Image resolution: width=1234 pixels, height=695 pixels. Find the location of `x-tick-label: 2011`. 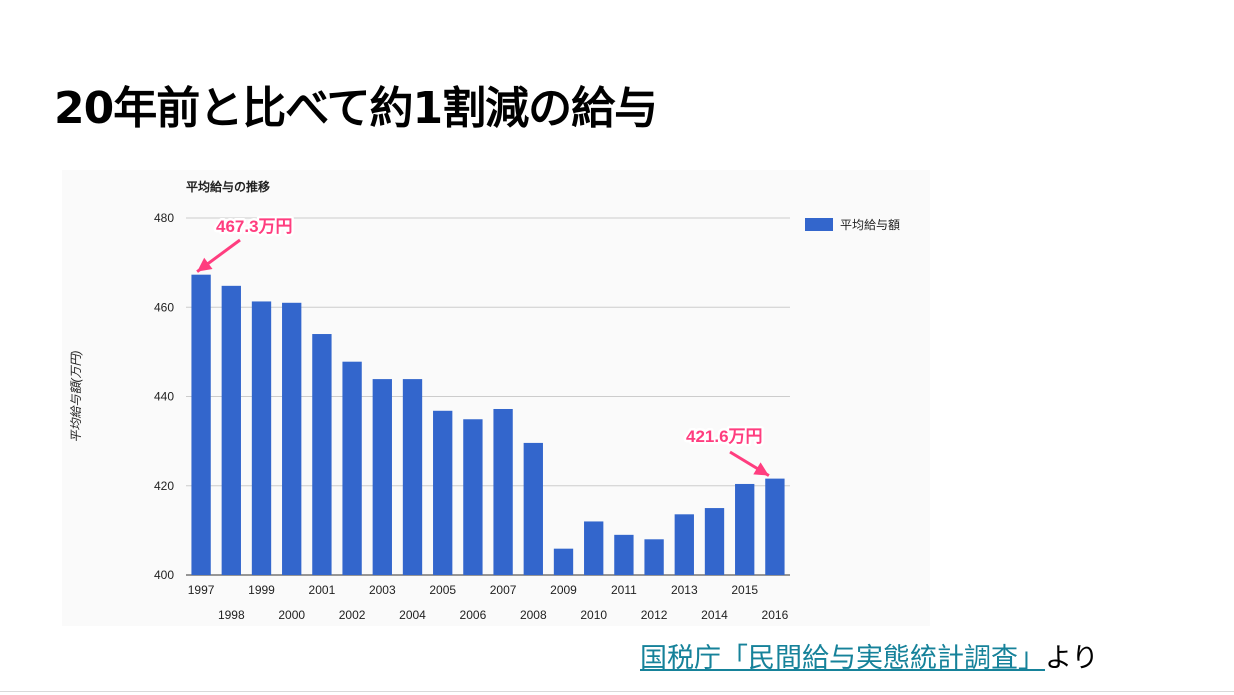

x-tick-label: 2011 is located at coordinates (624, 590).